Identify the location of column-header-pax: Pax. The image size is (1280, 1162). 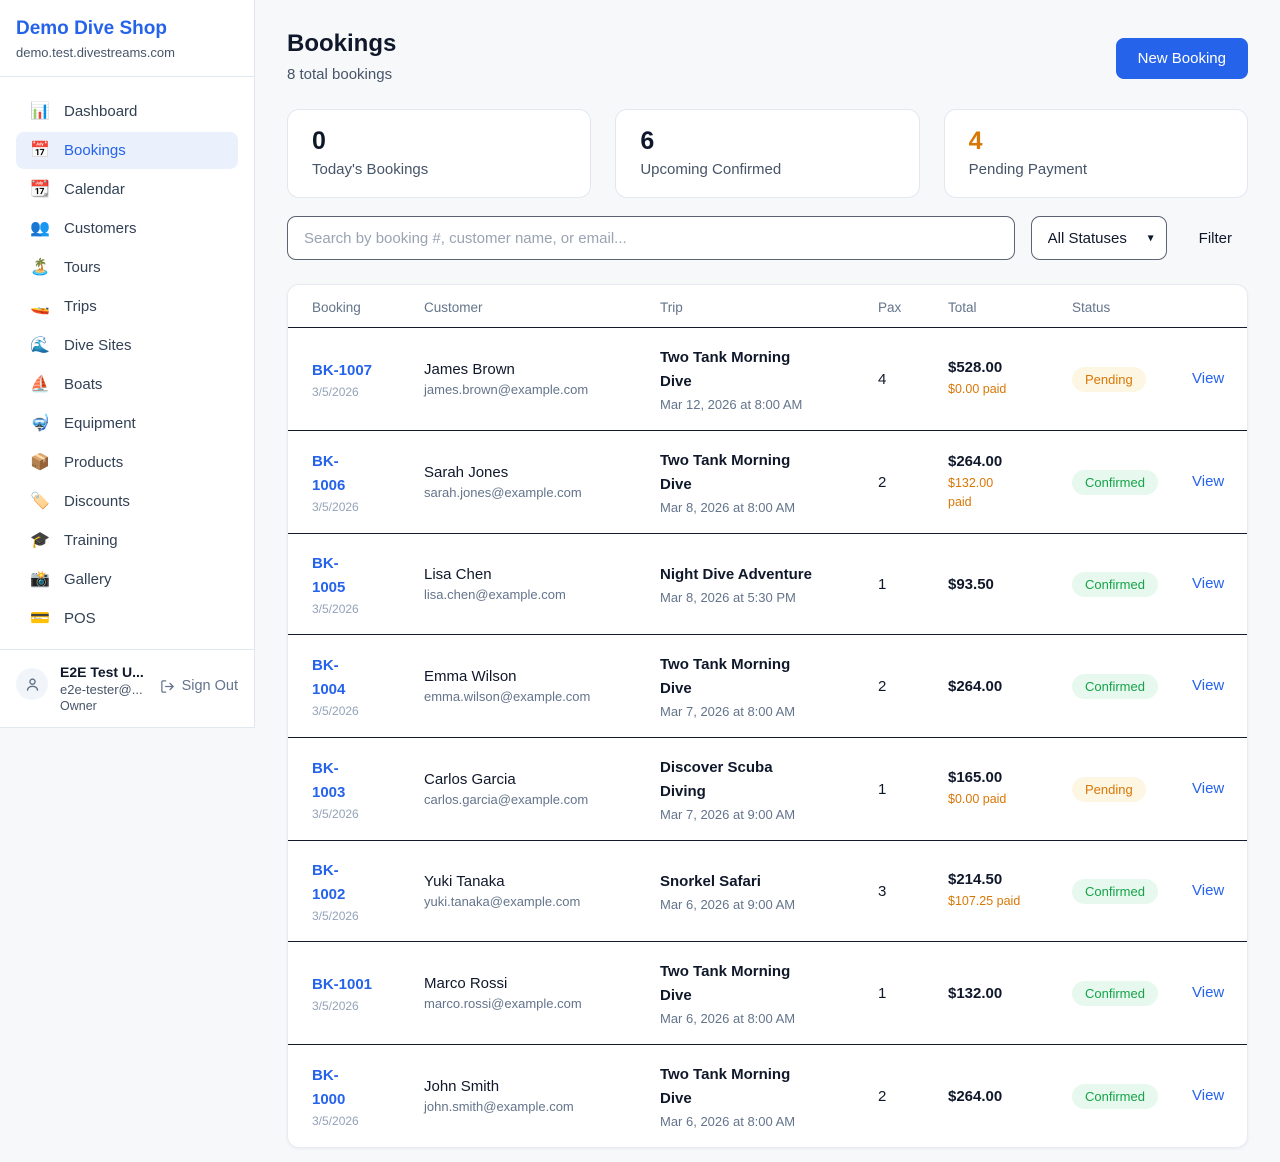
(890, 307).